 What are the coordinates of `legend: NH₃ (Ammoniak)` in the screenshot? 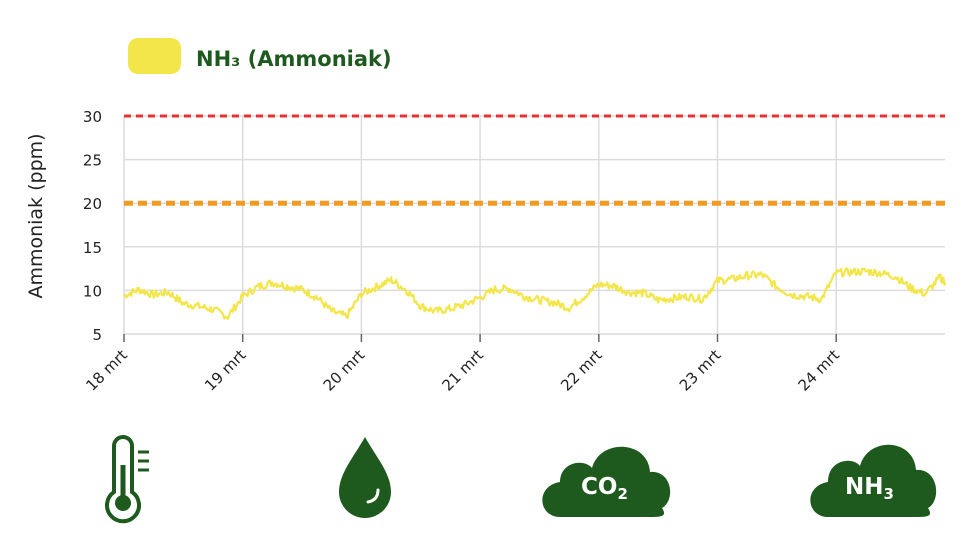 It's located at (260, 56).